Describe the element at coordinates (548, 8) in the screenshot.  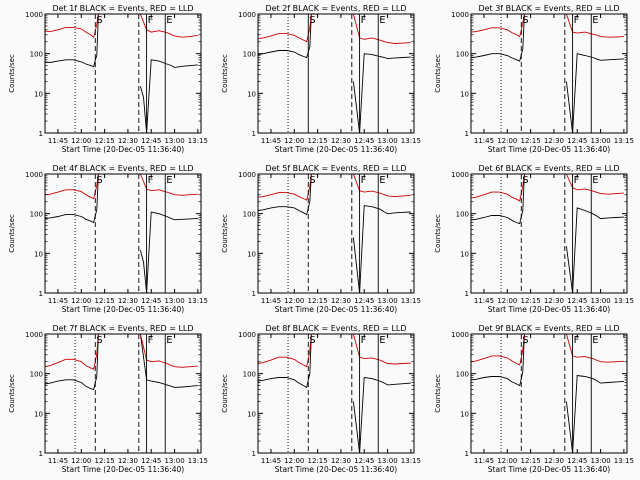
I see `chart-title: Det 3f BLACK = Events, RED = LLD` at that location.